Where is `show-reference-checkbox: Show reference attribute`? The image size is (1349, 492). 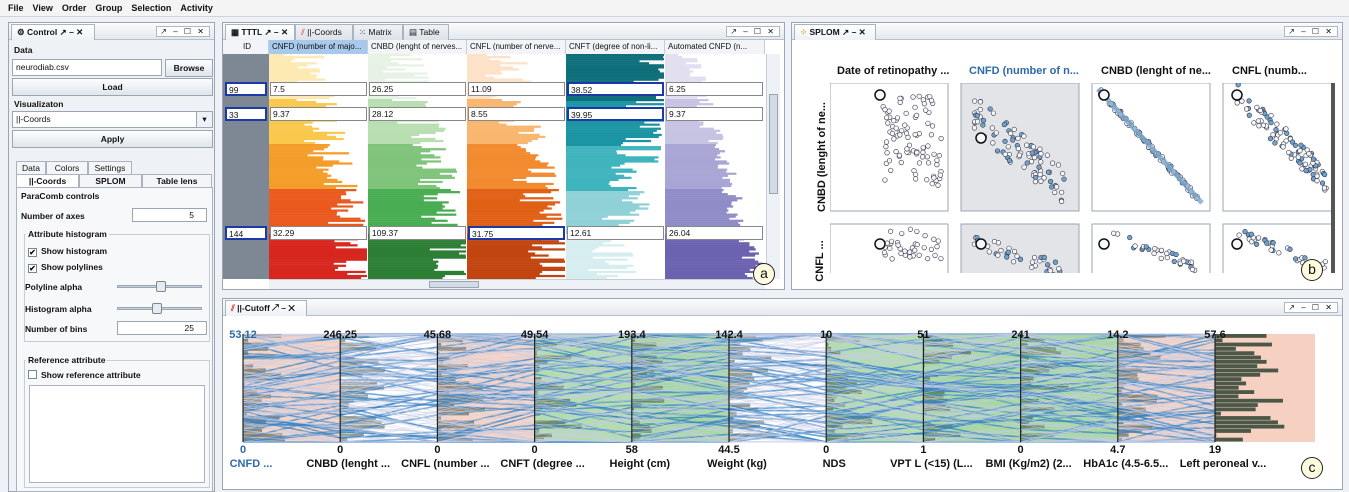
show-reference-checkbox: Show reference attribute is located at coordinates (84, 375).